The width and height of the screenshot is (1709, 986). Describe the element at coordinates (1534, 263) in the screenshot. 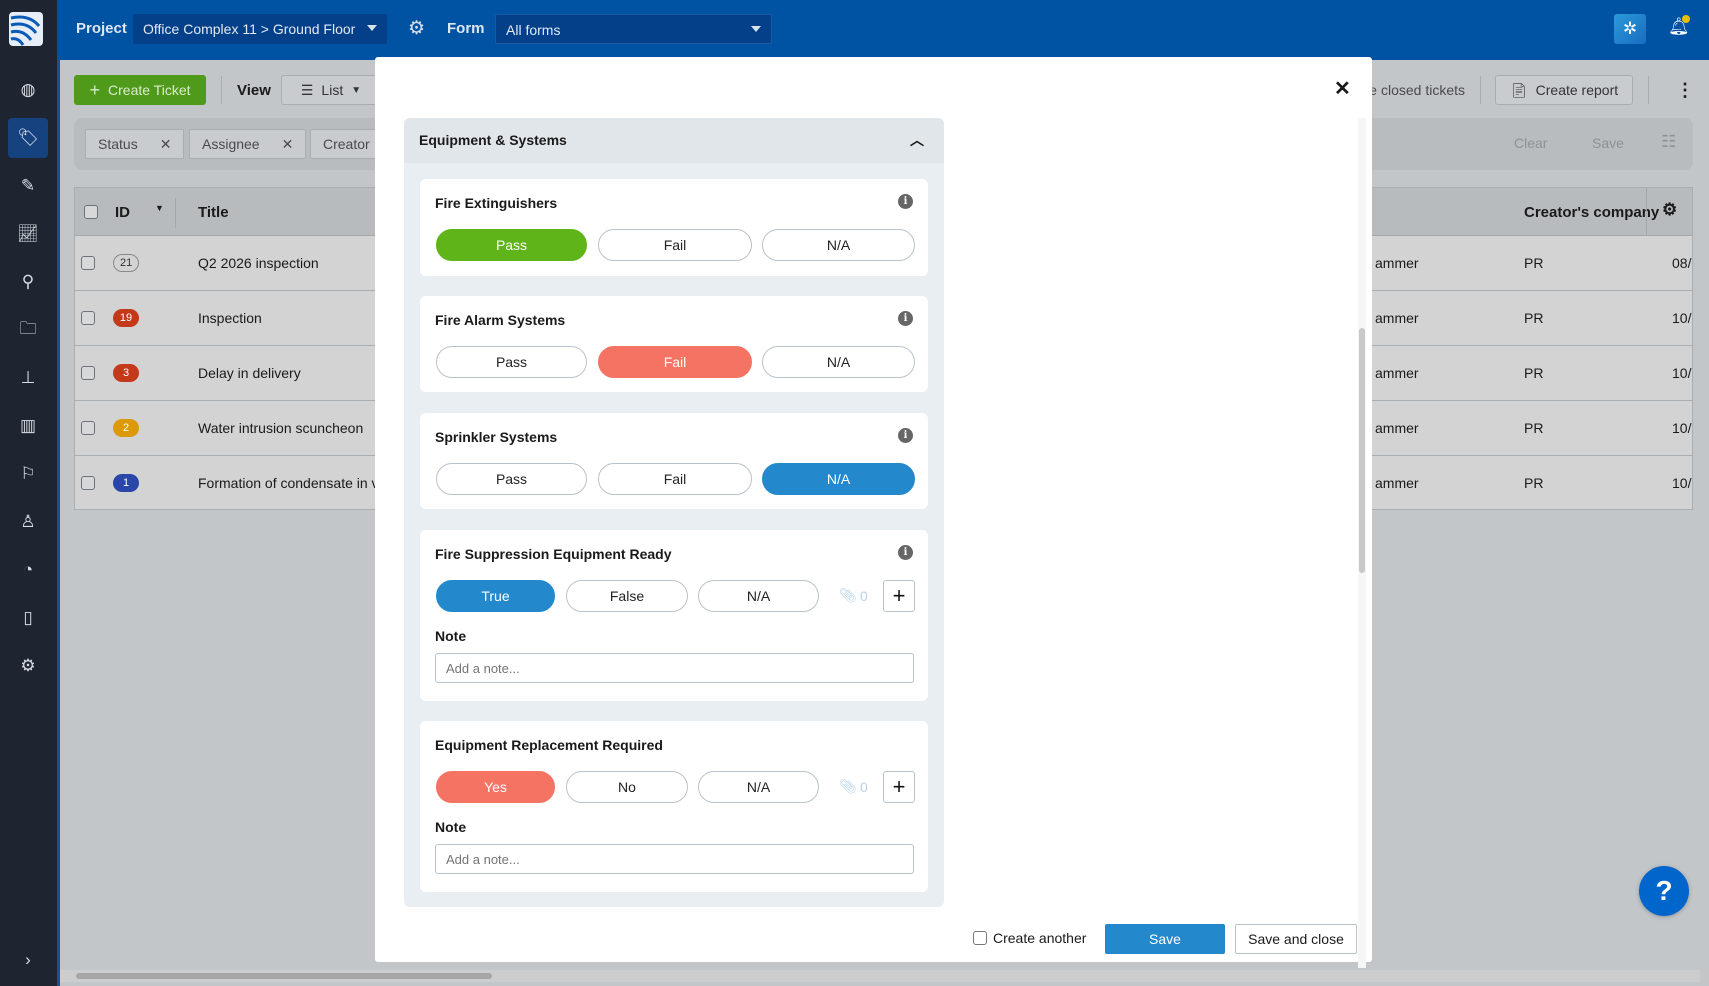

I see `ticket-company: PR` at that location.